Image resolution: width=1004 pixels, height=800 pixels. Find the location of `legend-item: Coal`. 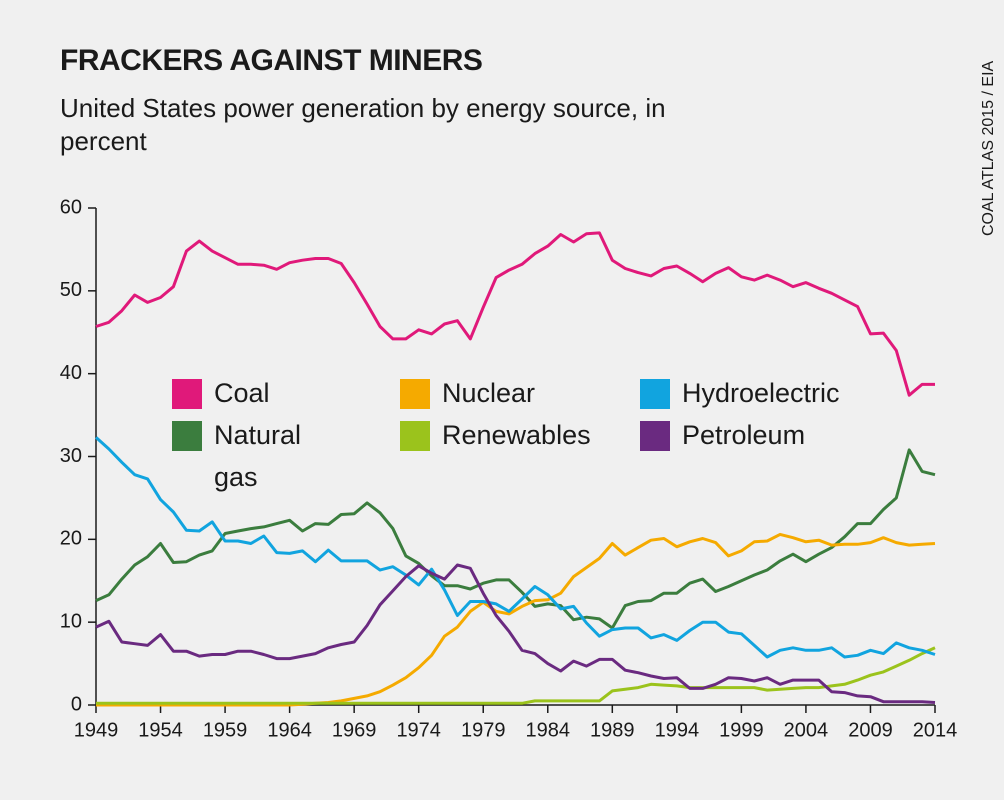

legend-item: Coal is located at coordinates (248, 396).